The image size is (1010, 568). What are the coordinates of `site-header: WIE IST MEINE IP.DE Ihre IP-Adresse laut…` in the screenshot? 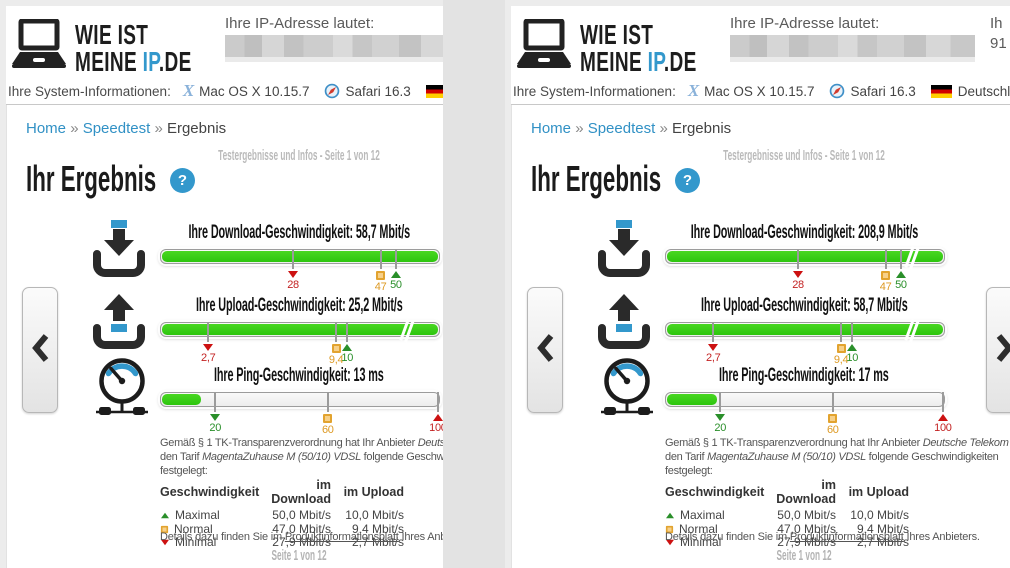 It's located at (760, 55).